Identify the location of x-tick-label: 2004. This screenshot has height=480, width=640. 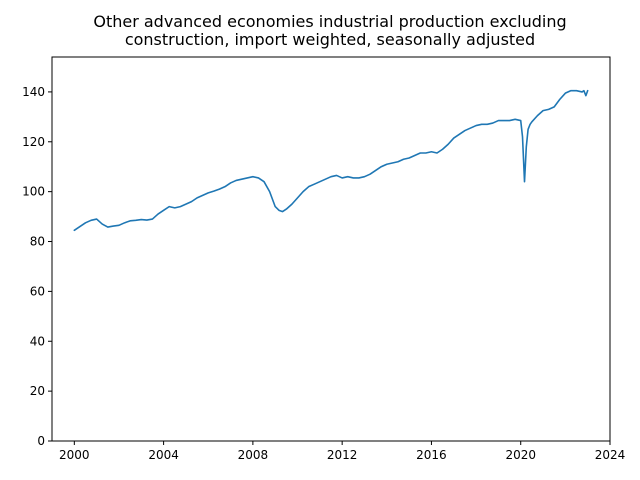
(163, 455).